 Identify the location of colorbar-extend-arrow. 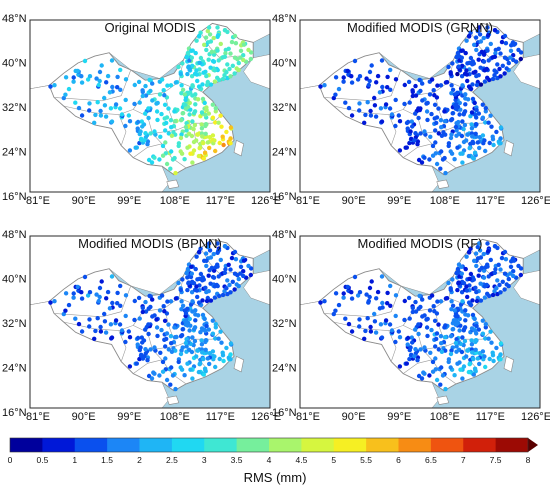
(533, 445).